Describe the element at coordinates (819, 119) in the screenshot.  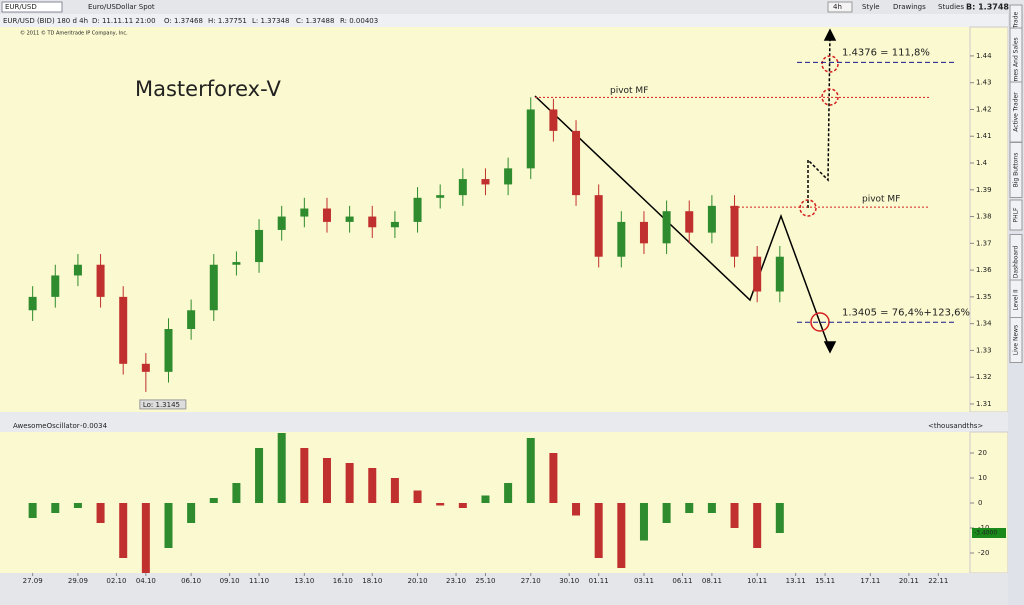
I see `projection` at that location.